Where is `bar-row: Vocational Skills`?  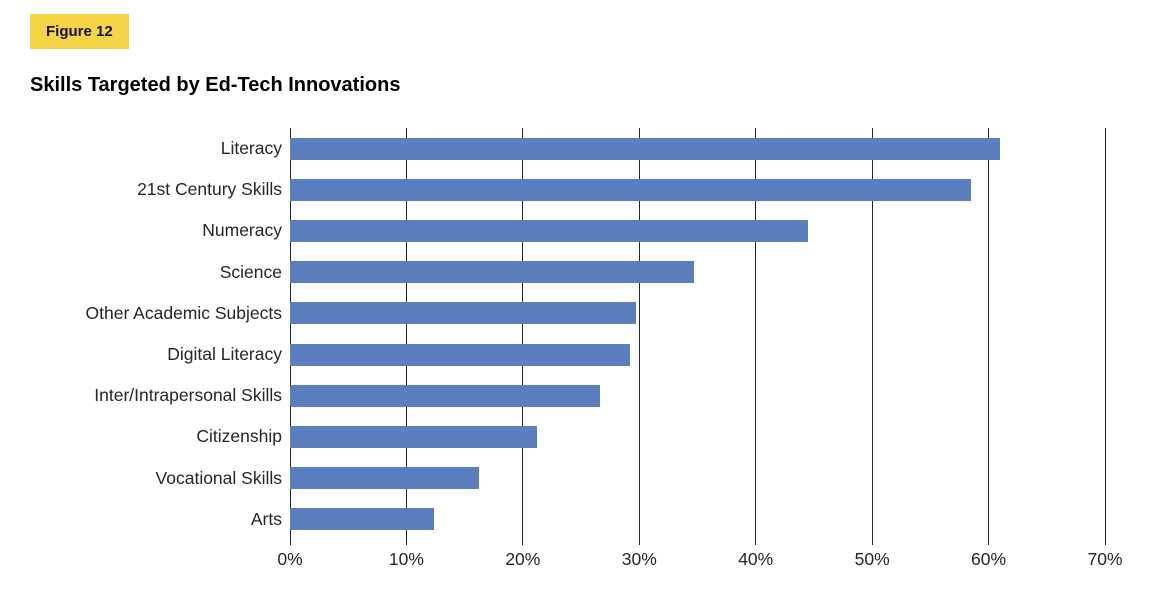
bar-row: Vocational Skills is located at coordinates (576, 478).